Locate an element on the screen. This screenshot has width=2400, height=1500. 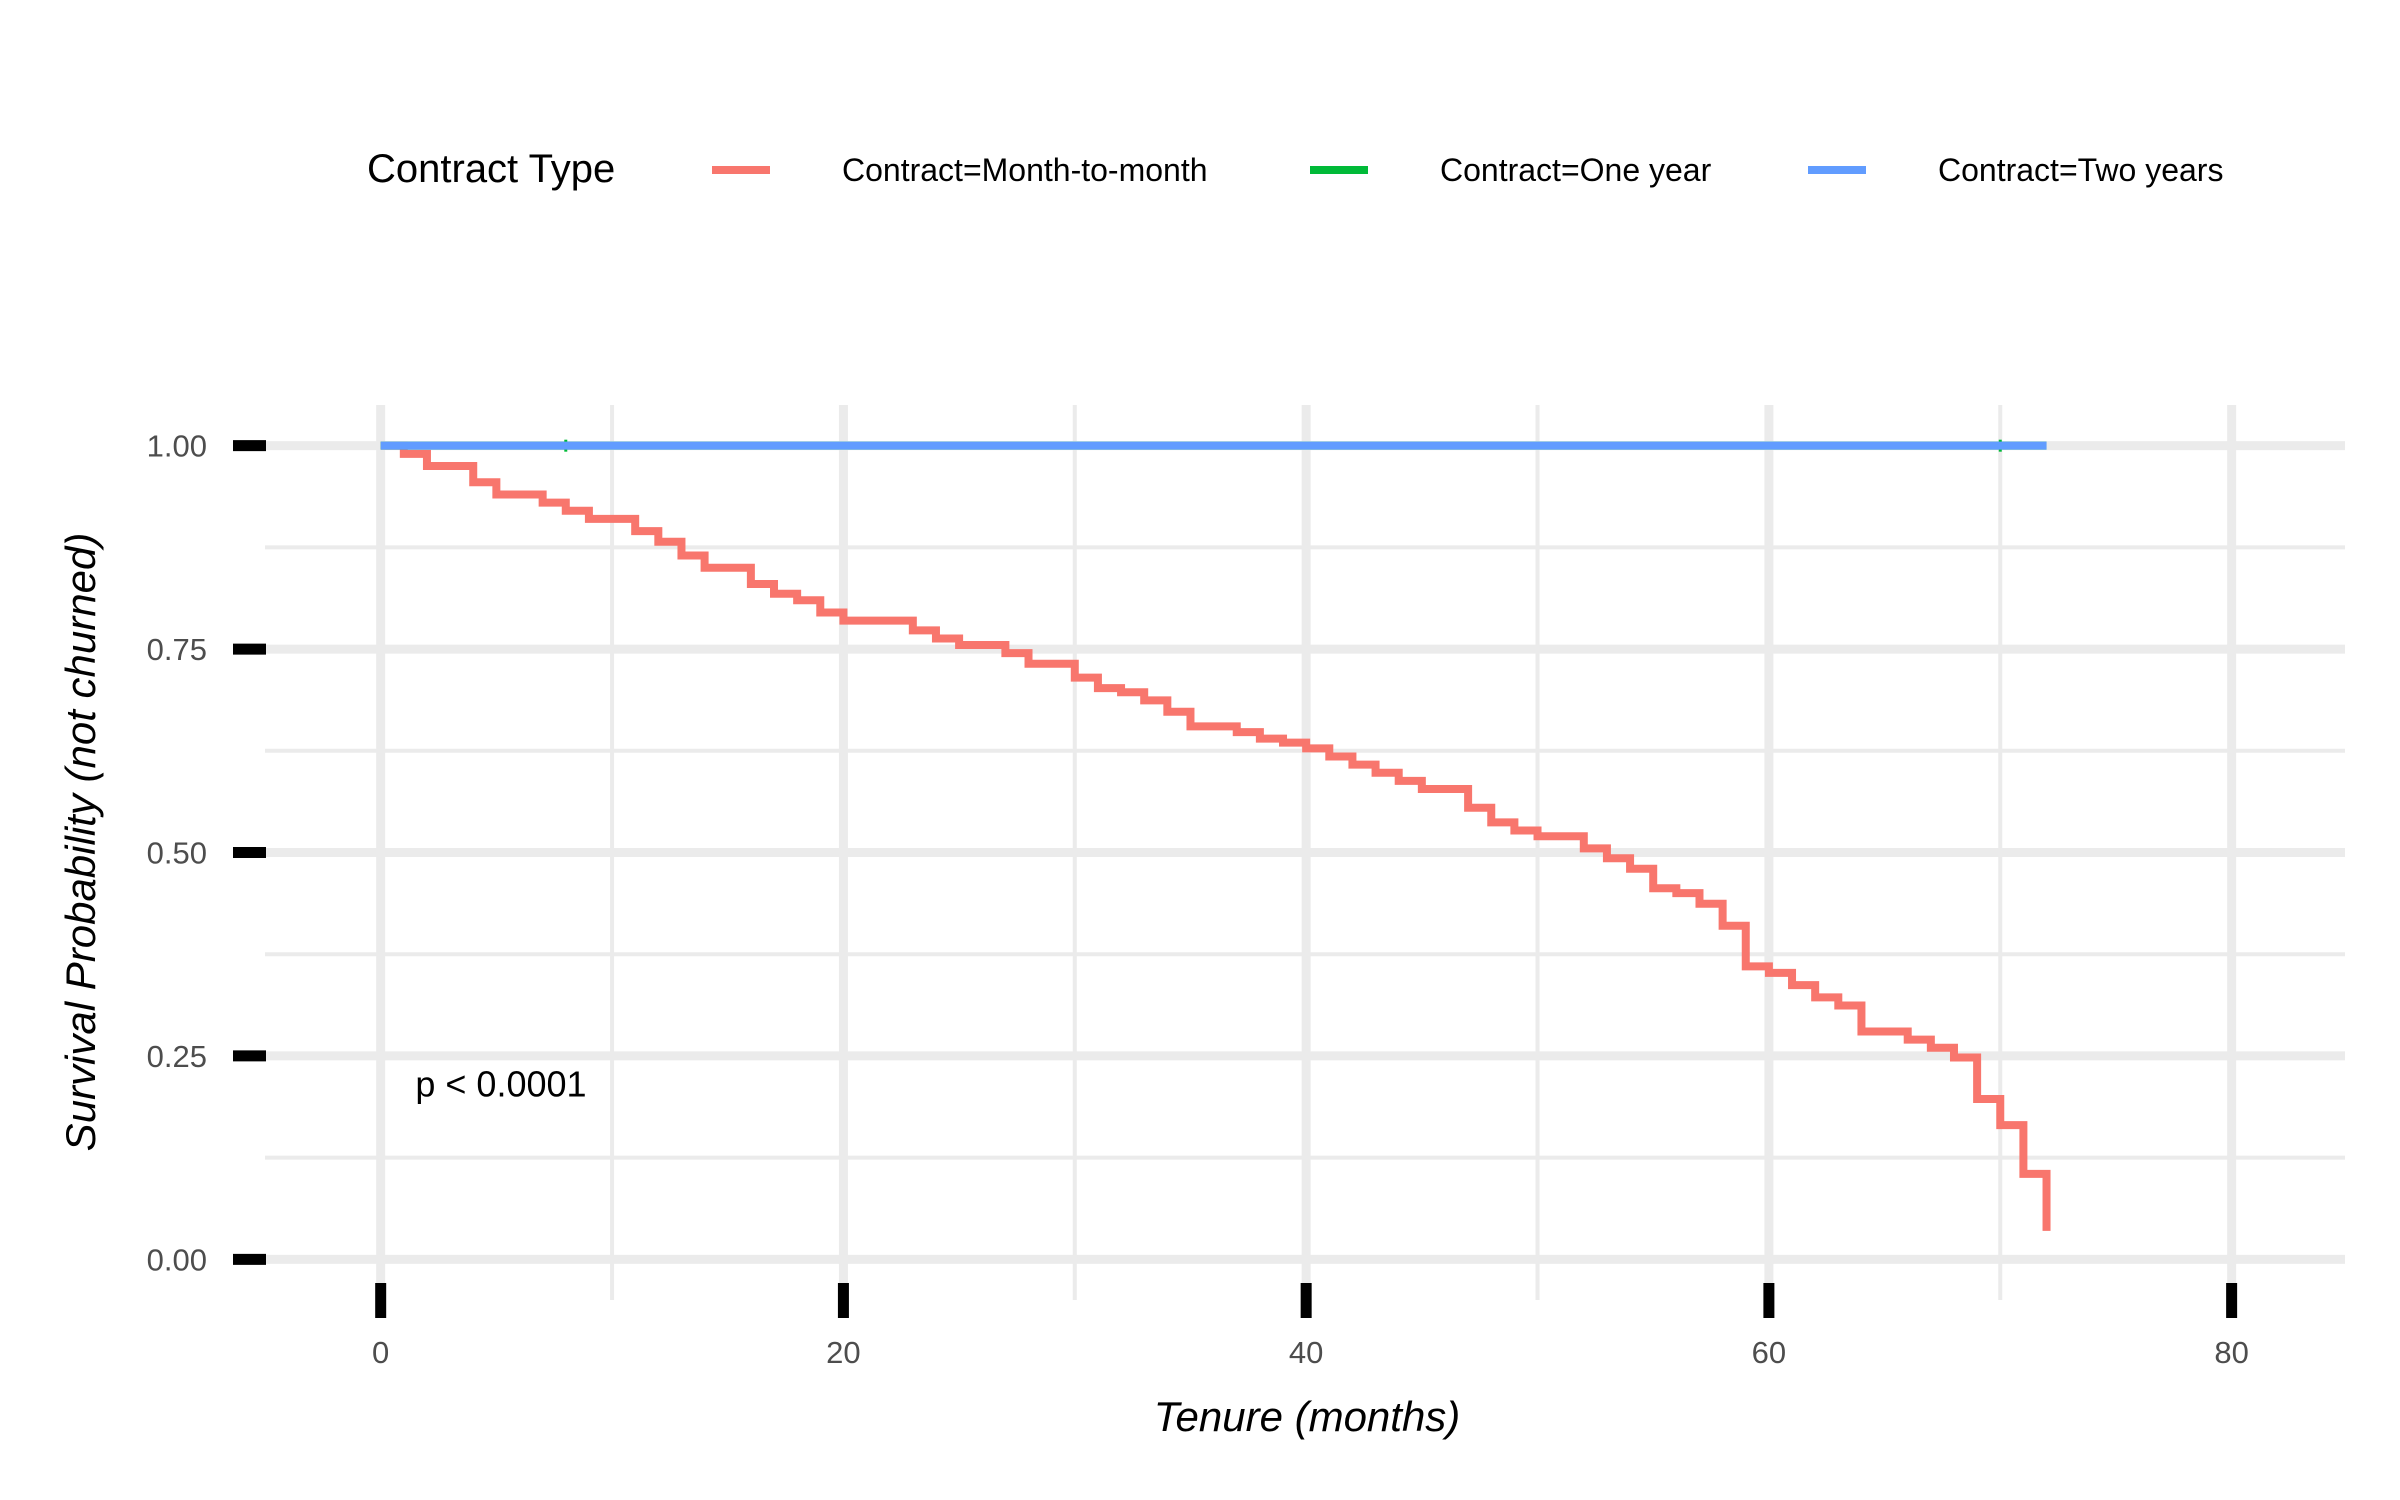
x-axis-label: Tenure (months) is located at coordinates (1307, 1416).